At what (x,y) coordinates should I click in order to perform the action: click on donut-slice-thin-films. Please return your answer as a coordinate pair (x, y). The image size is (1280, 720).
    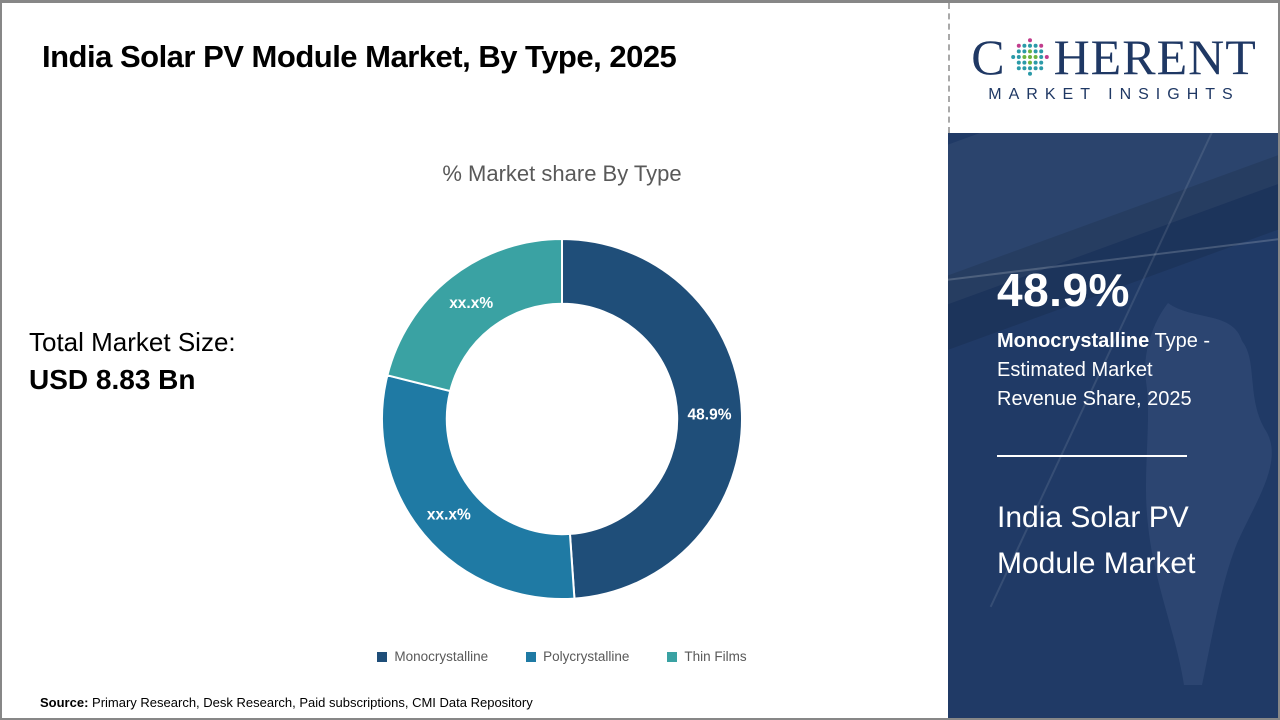
    Looking at the image, I should click on (474, 315).